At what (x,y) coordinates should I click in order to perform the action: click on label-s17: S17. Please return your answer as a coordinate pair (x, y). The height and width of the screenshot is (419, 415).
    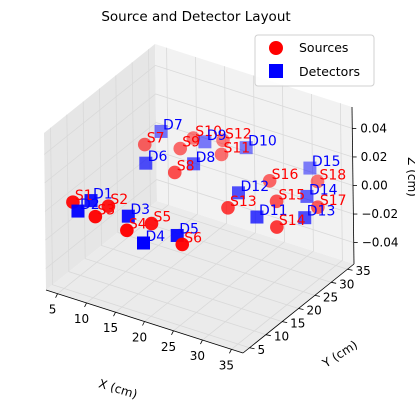
    Looking at the image, I should click on (333, 201).